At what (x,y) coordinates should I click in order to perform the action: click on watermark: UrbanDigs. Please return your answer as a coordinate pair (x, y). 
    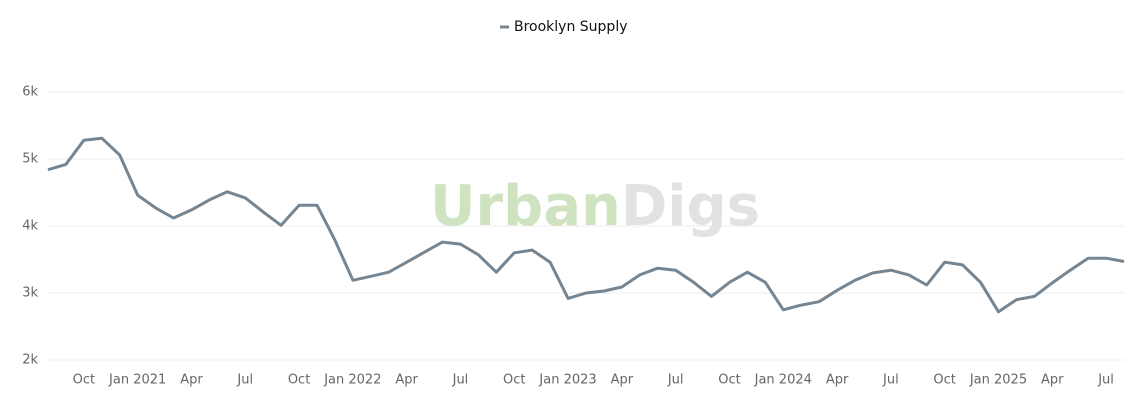
    Looking at the image, I should click on (595, 206).